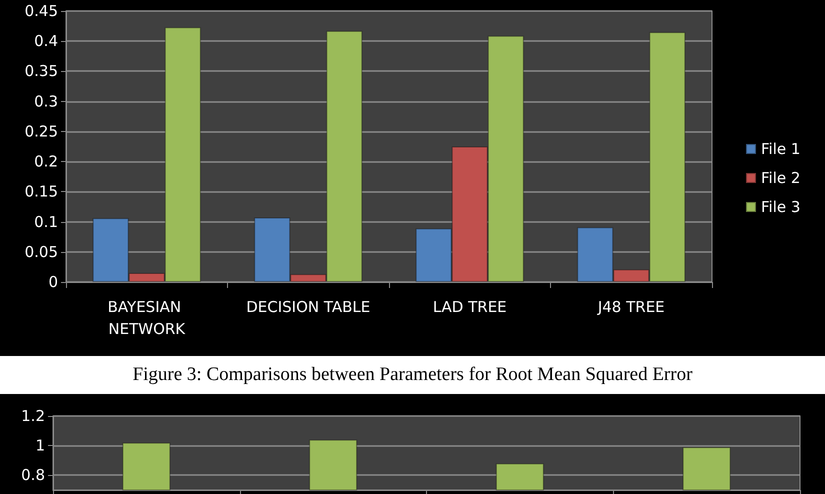 This screenshot has height=494, width=825. What do you see at coordinates (780, 149) in the screenshot?
I see `legend-label: File 1` at bounding box center [780, 149].